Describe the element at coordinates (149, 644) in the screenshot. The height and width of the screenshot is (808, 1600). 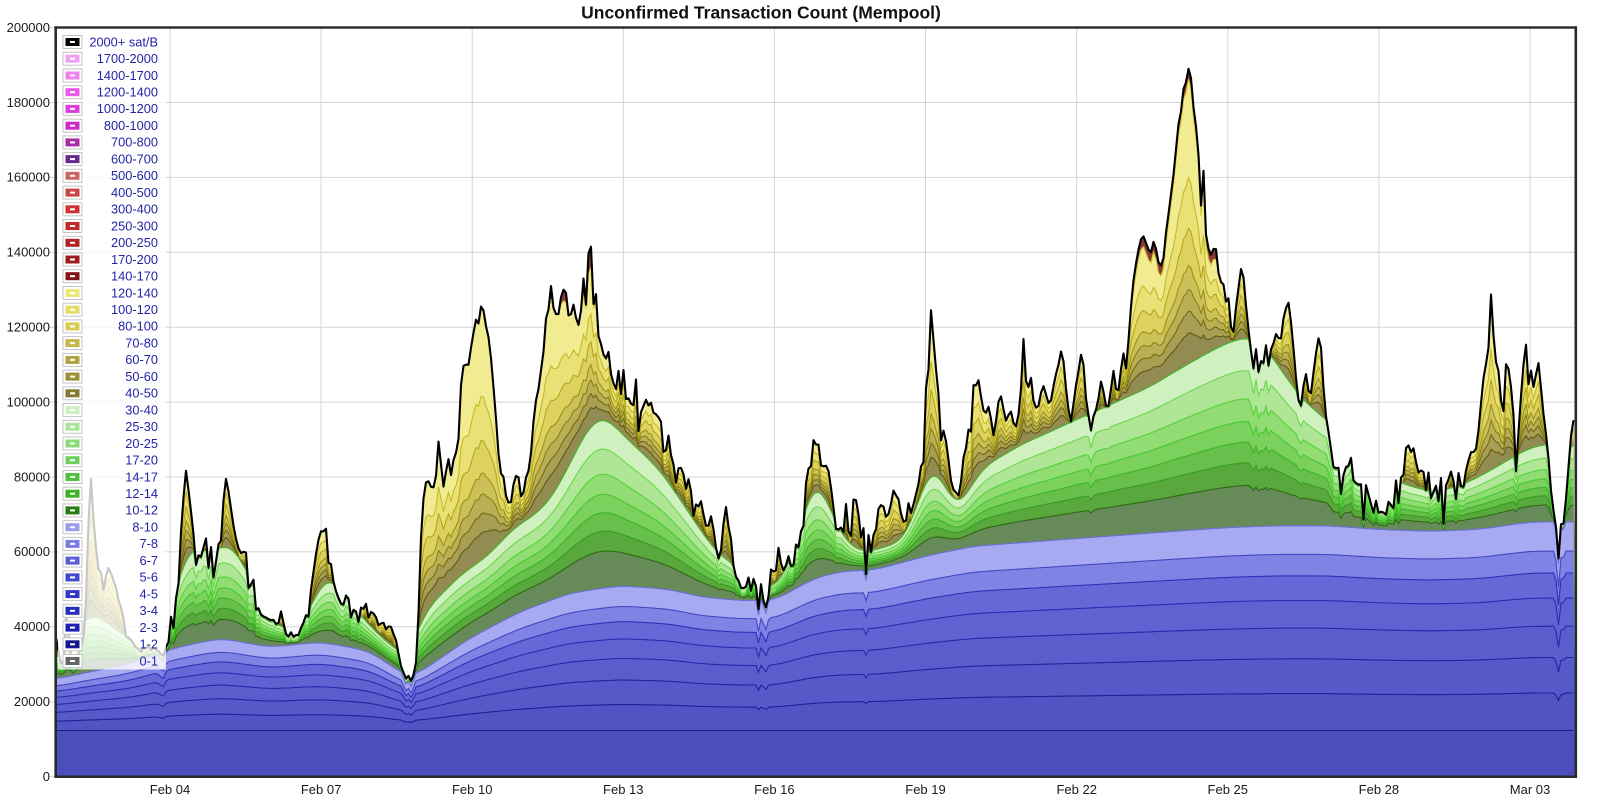
I see `svg-text: 1-2` at that location.